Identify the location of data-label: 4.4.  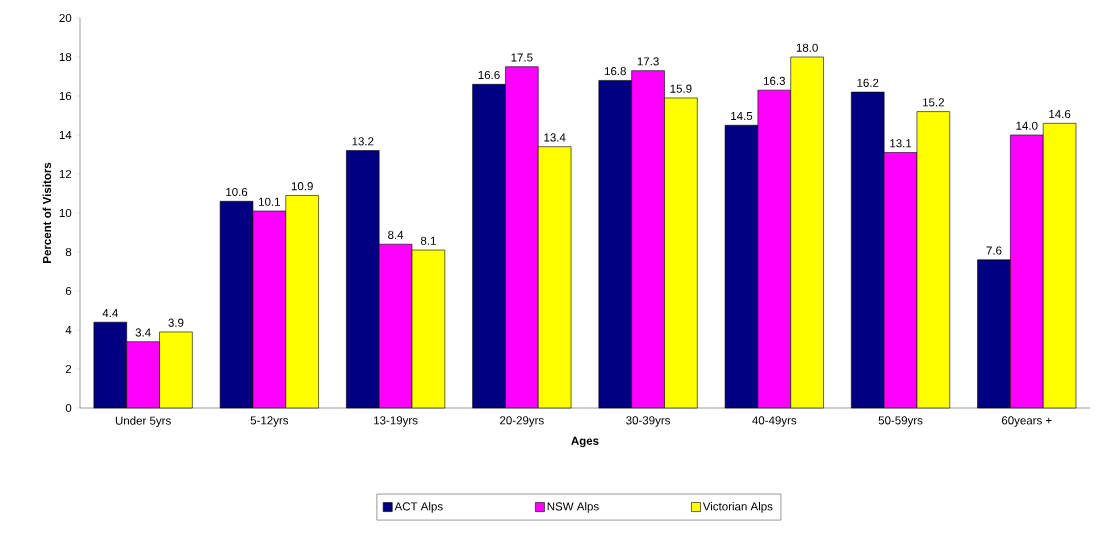
(110, 313).